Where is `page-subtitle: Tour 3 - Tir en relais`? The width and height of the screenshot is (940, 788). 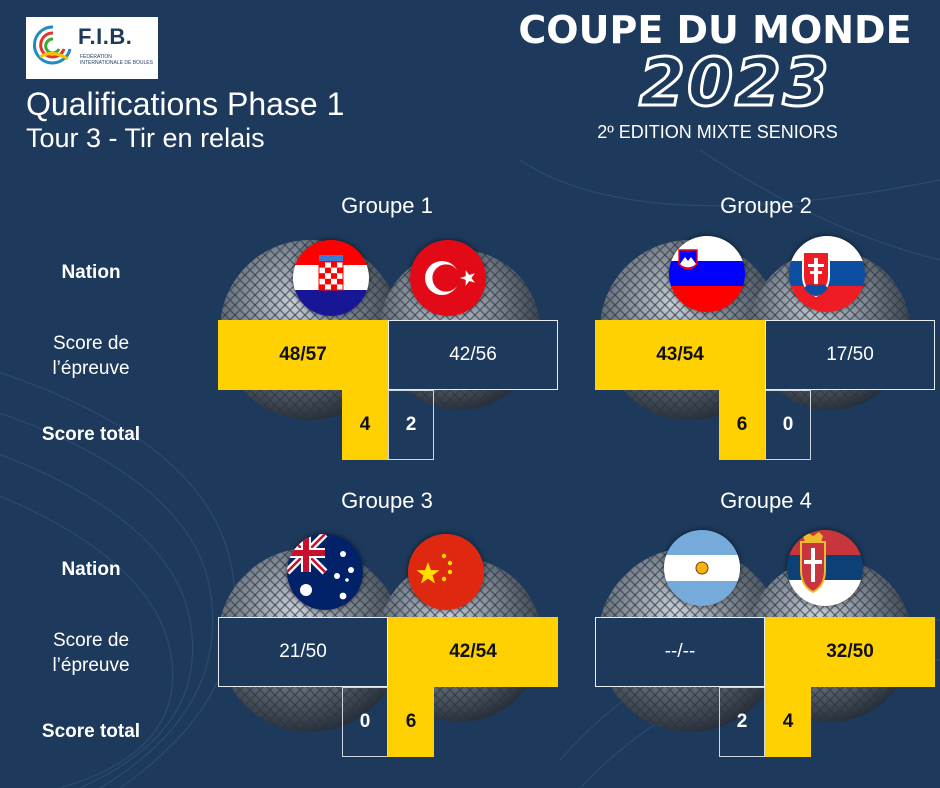
page-subtitle: Tour 3 - Tir en relais is located at coordinates (145, 138).